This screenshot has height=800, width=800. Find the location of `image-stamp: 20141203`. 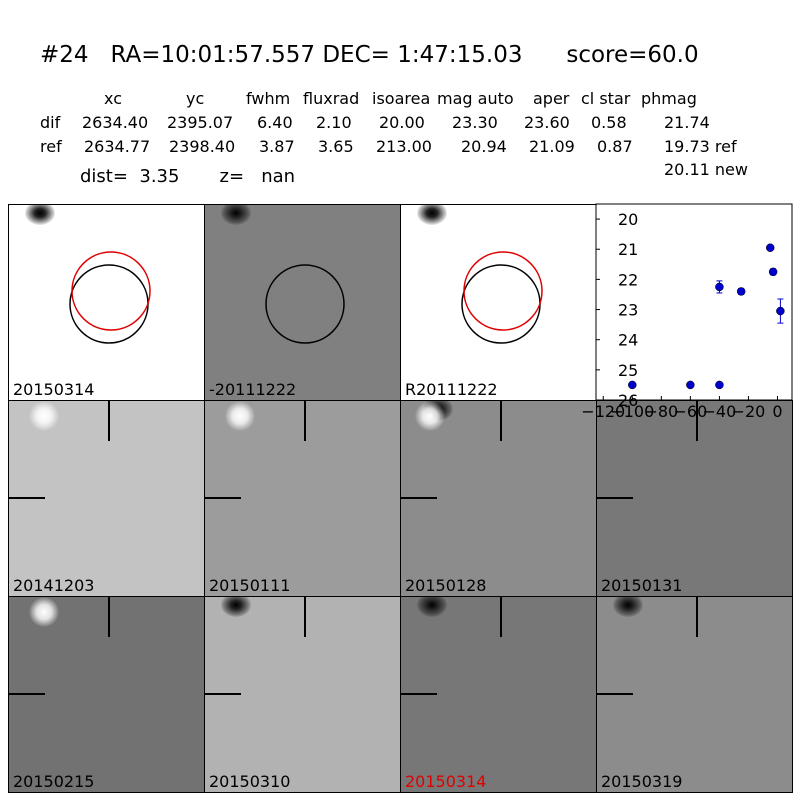

image-stamp: 20141203 is located at coordinates (106, 498).